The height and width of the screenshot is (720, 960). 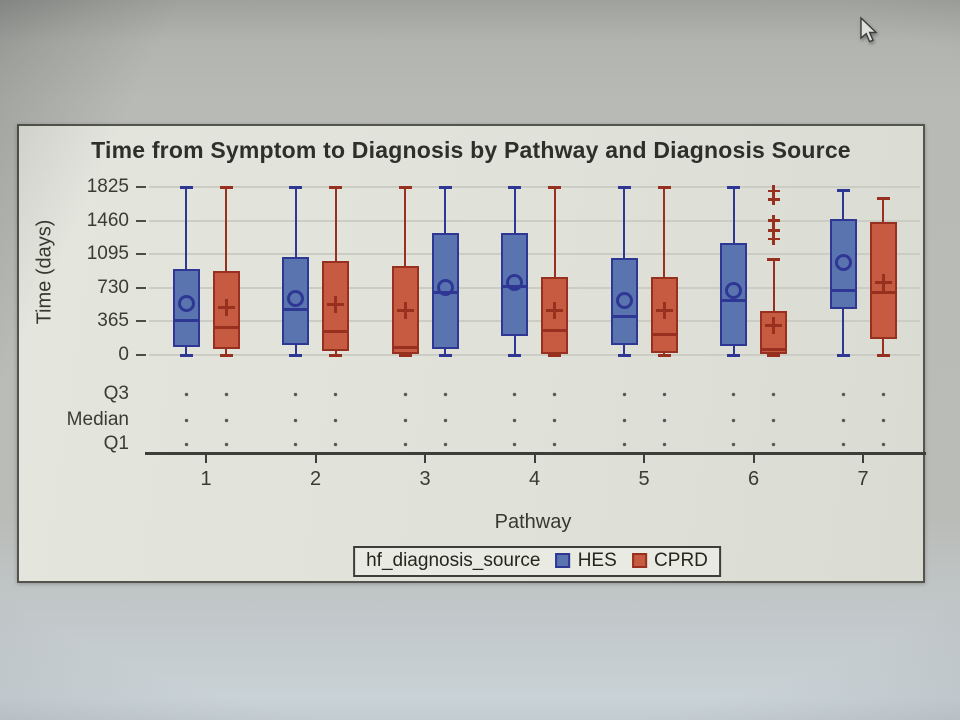 What do you see at coordinates (116, 393) in the screenshot?
I see `stat-row-label: Q3` at bounding box center [116, 393].